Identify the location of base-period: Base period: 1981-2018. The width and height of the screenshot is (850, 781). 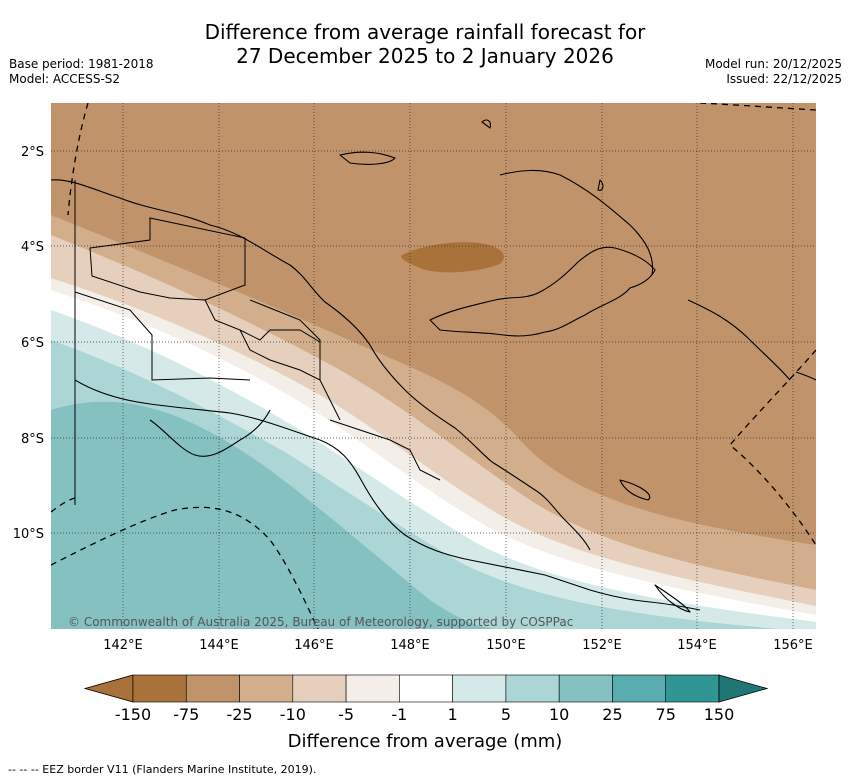
(81, 64).